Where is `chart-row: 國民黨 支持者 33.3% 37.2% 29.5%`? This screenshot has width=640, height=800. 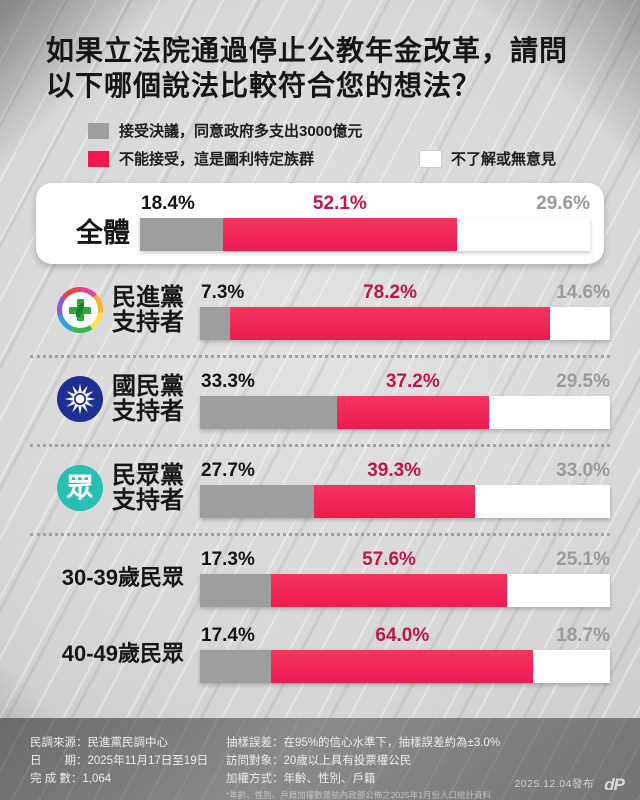 chart-row: 國民黨 支持者 33.3% 37.2% 29.5% is located at coordinates (320, 399).